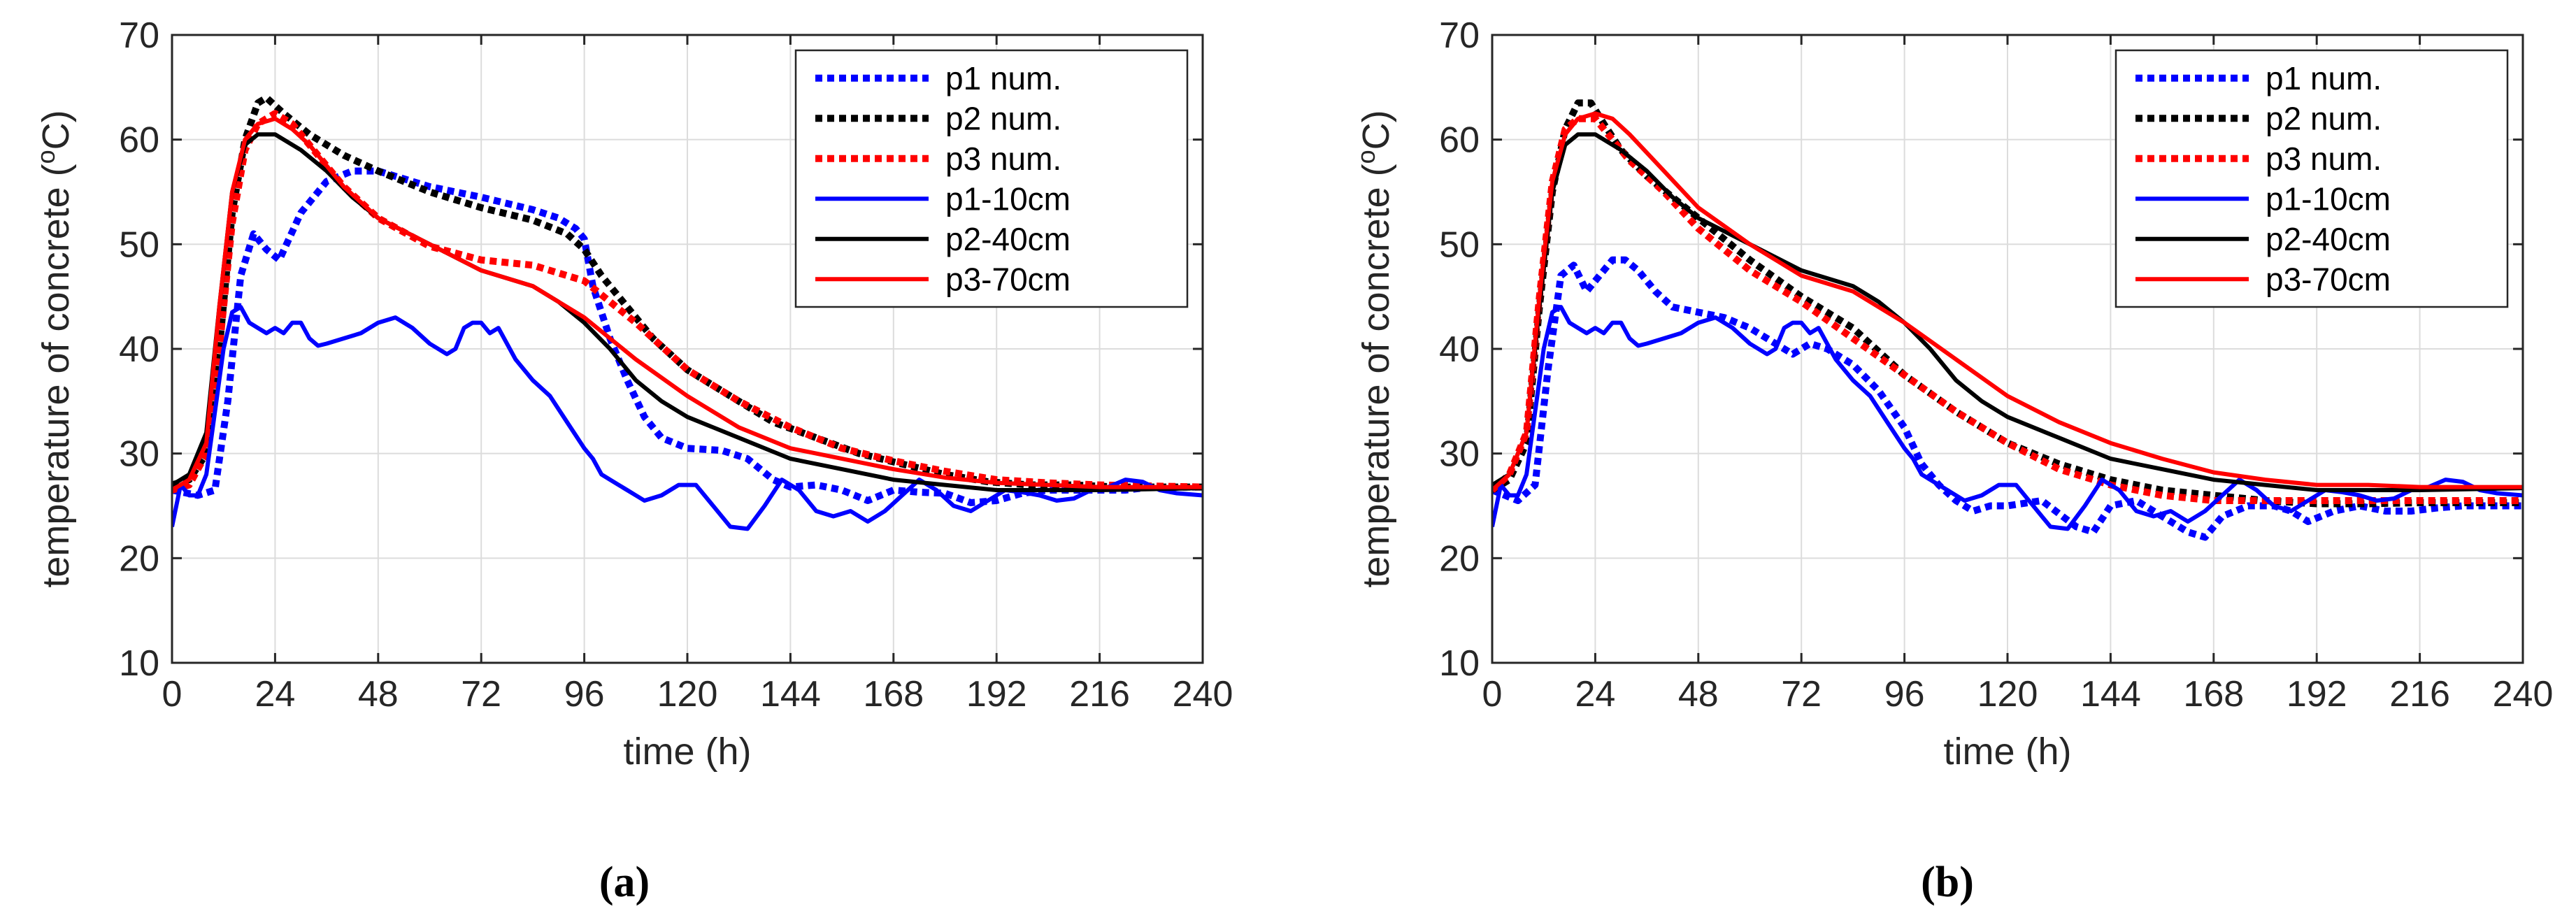 Image resolution: width=2576 pixels, height=918 pixels. What do you see at coordinates (1947, 882) in the screenshot?
I see `panel-label: (b)` at bounding box center [1947, 882].